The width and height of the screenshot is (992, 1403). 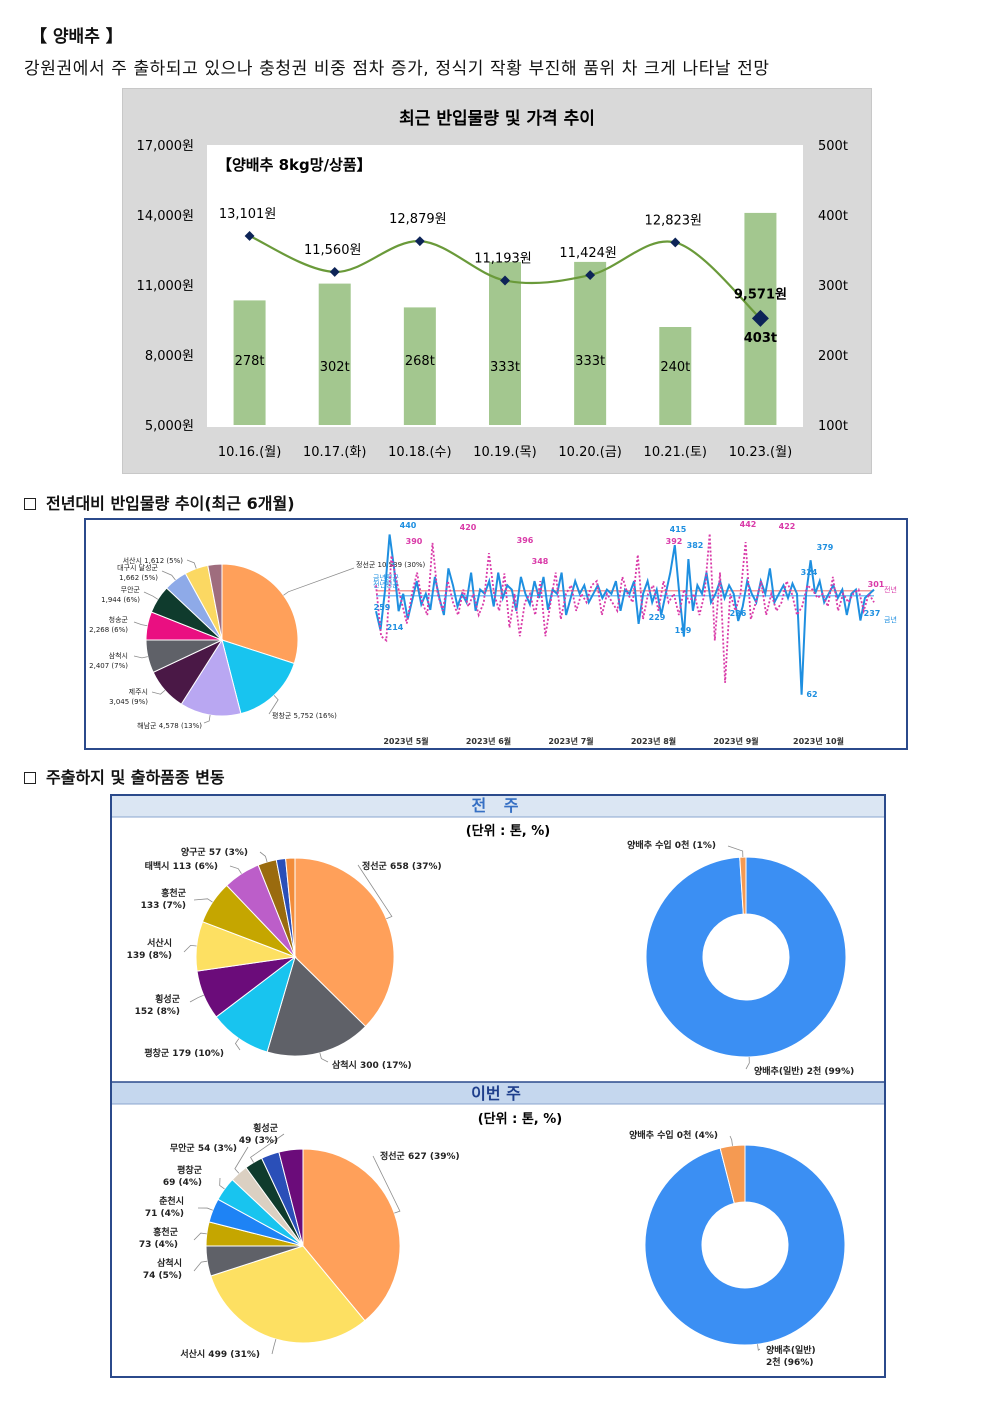 I want to click on volume-label: 278t, so click(x=250, y=361).